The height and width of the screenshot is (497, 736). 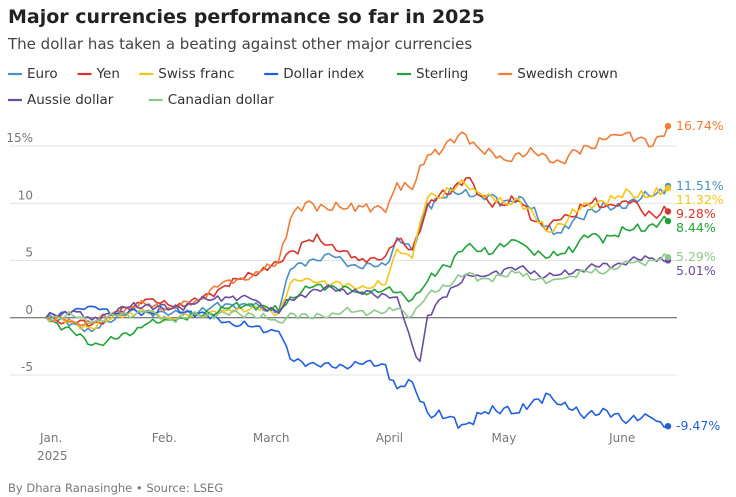 I want to click on legend-item: Yen, so click(x=98, y=74).